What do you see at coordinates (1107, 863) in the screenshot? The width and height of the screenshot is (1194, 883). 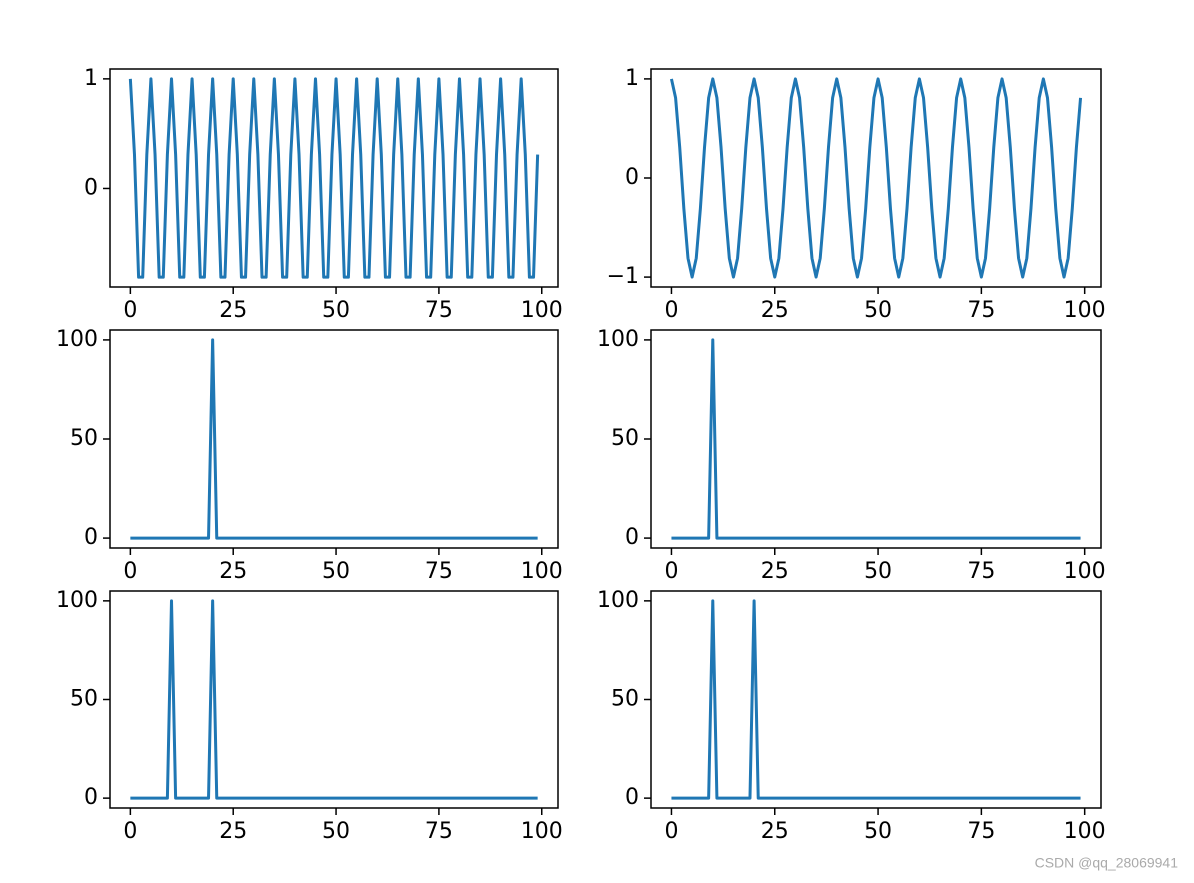 I see `watermark: CSDN @qq_28069941` at bounding box center [1107, 863].